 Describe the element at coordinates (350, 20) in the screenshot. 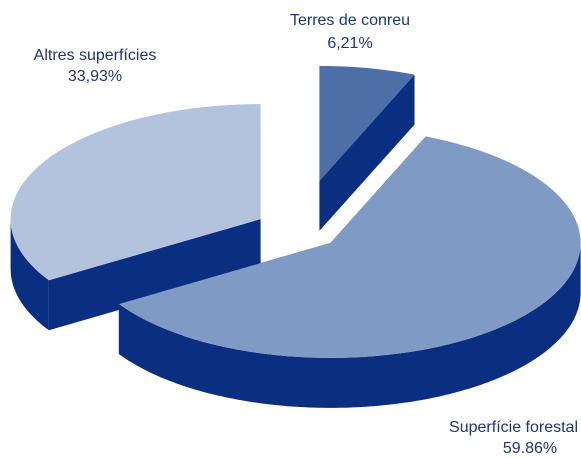

I see `slice-label: Terres de conreu` at that location.